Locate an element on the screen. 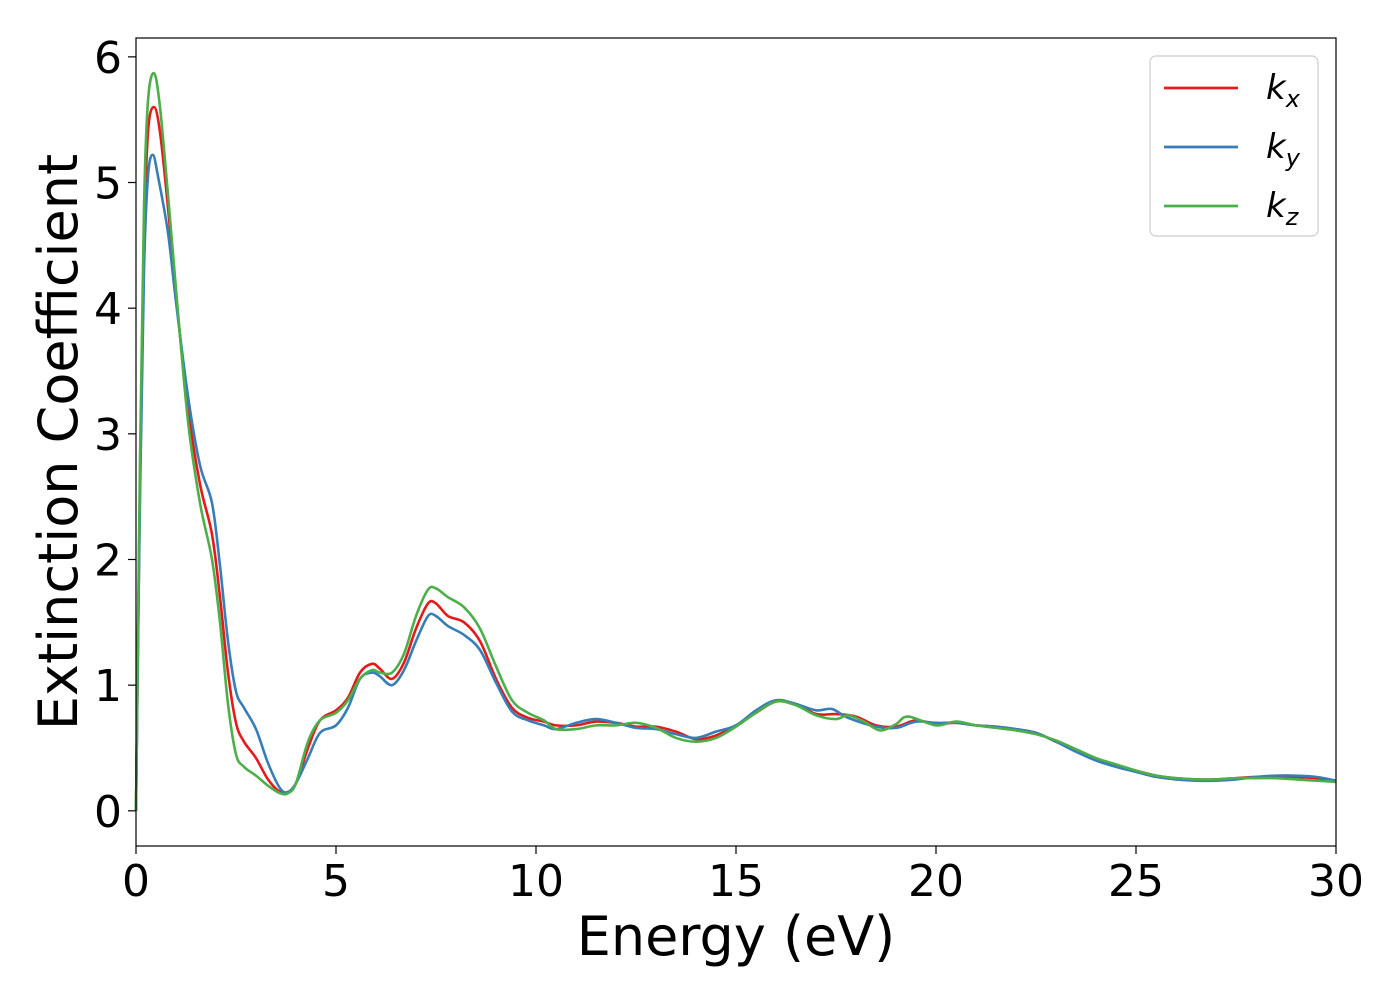  x-tick-label: 5 is located at coordinates (336, 881).